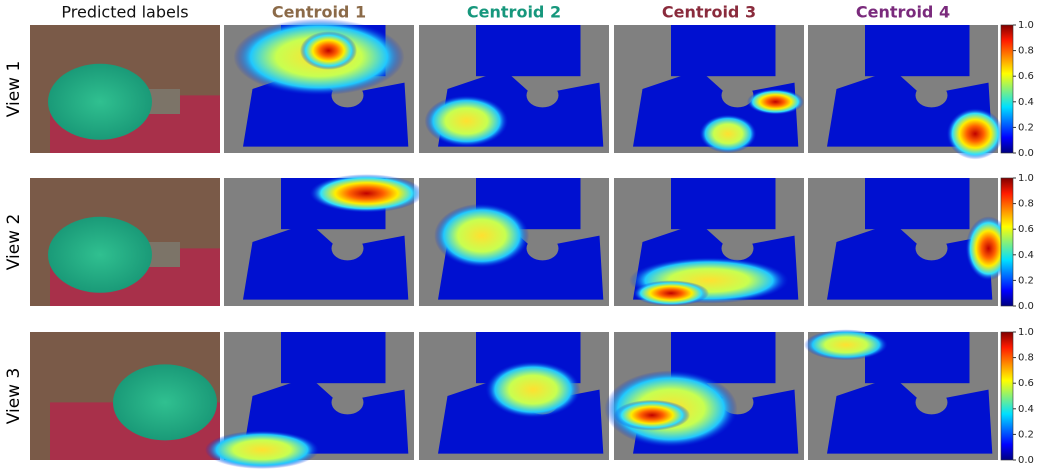 The height and width of the screenshot is (472, 1045). Describe the element at coordinates (14, 242) in the screenshot. I see `row-label: View 2` at that location.